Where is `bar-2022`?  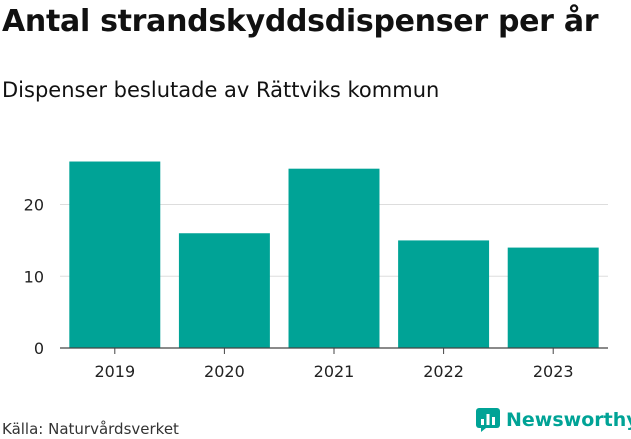 bar-2022 is located at coordinates (444, 294).